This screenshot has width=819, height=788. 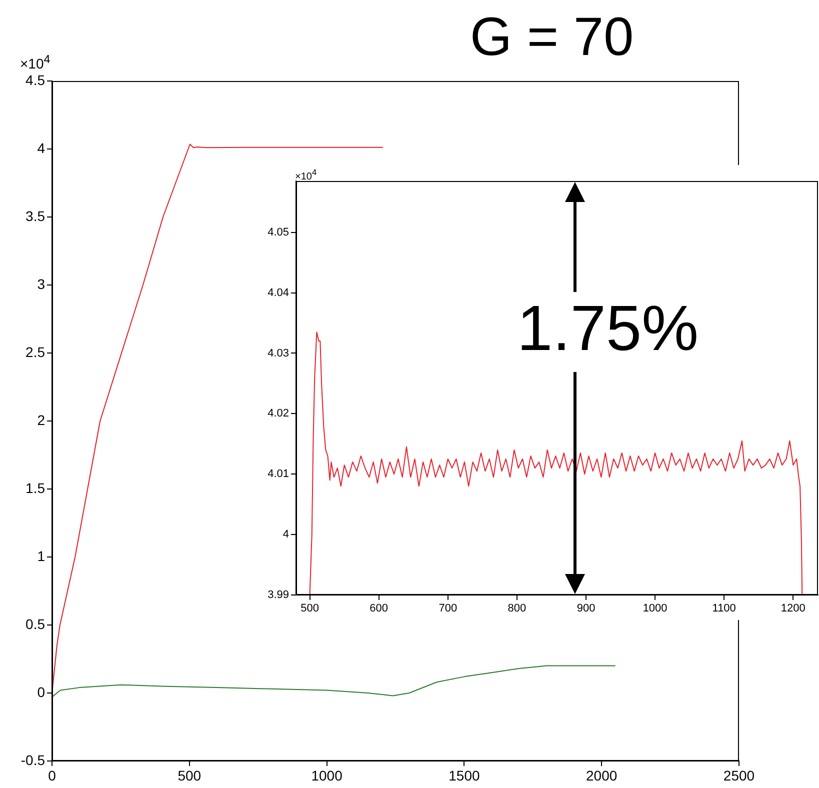 I want to click on x-tick-label: 600, so click(x=379, y=608).